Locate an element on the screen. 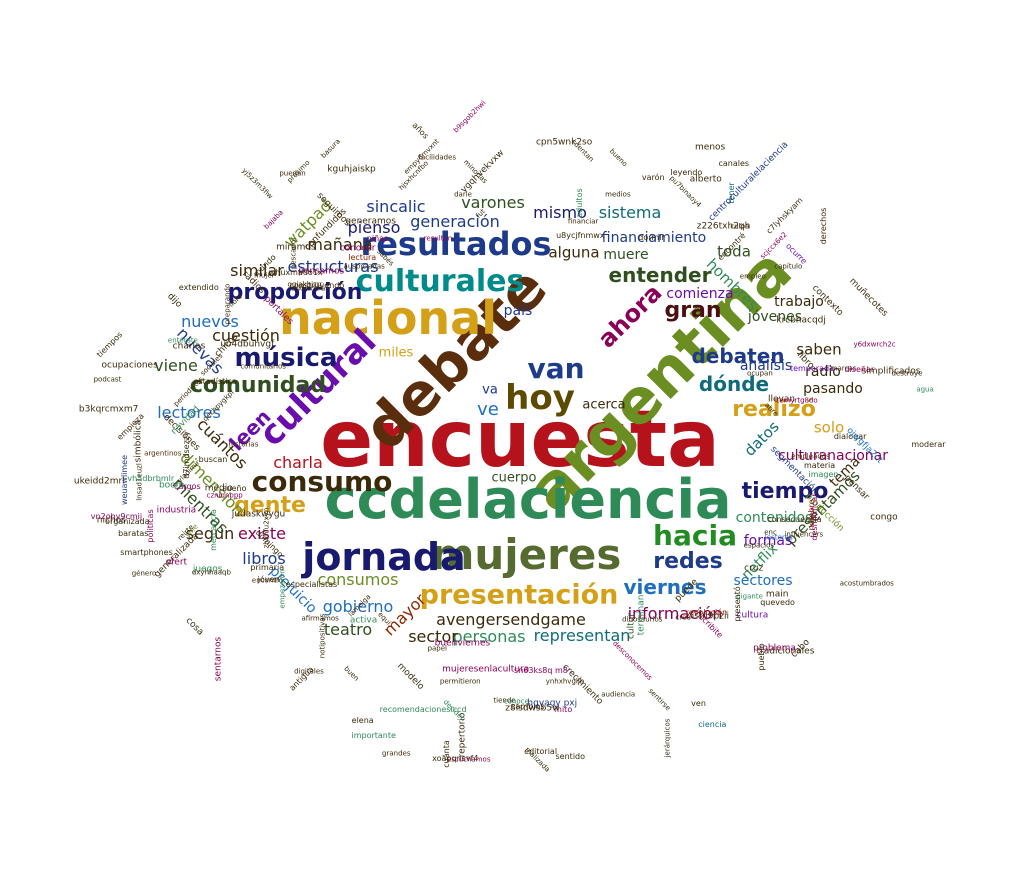  cloud-word: según is located at coordinates (210, 533).